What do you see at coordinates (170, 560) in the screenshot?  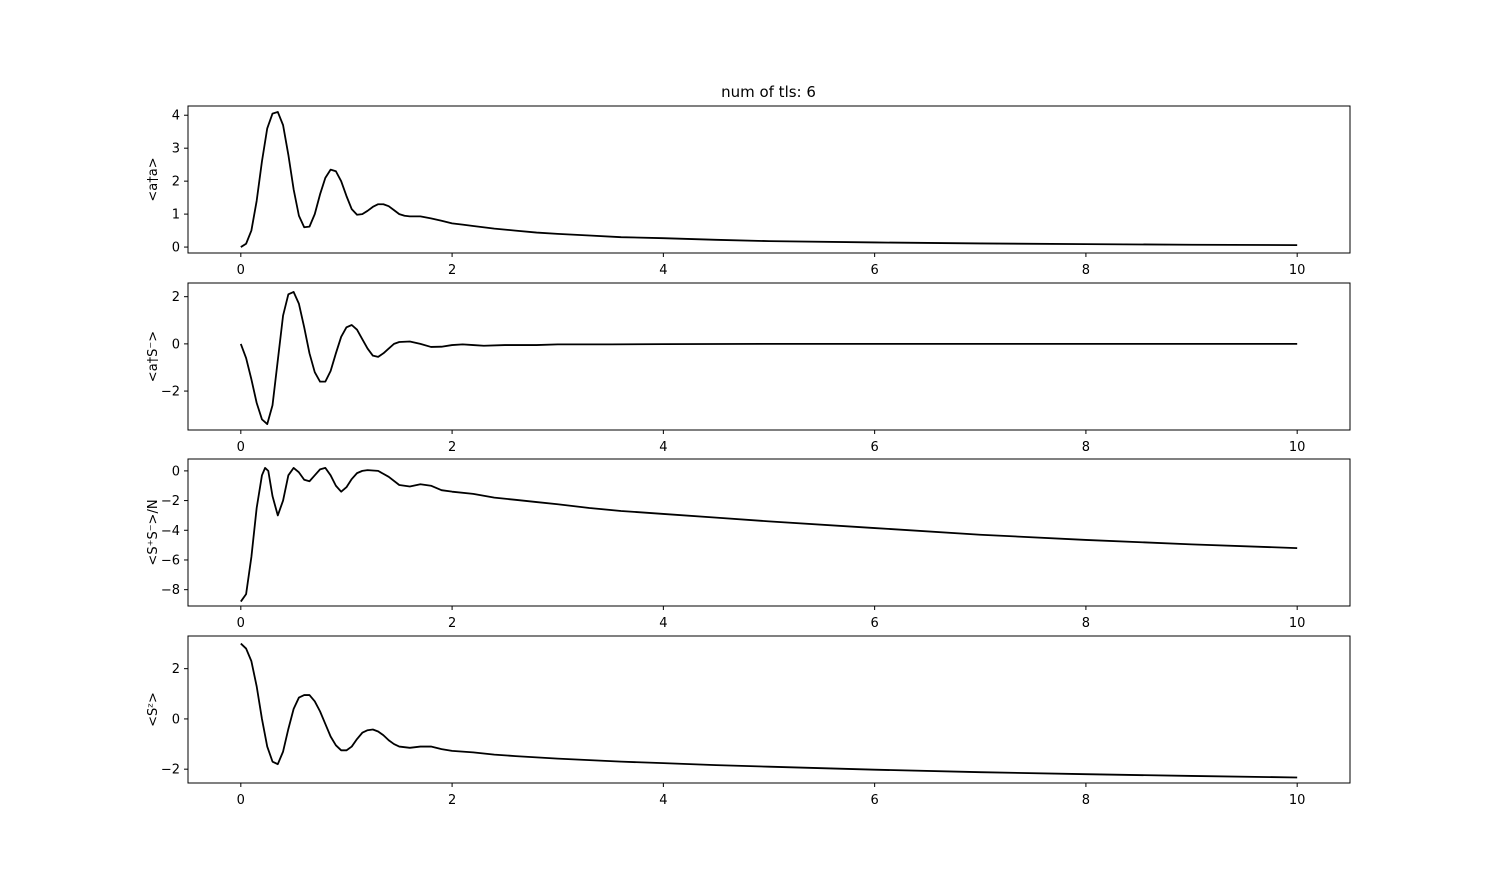 I see `y-tick-label: −6` at bounding box center [170, 560].